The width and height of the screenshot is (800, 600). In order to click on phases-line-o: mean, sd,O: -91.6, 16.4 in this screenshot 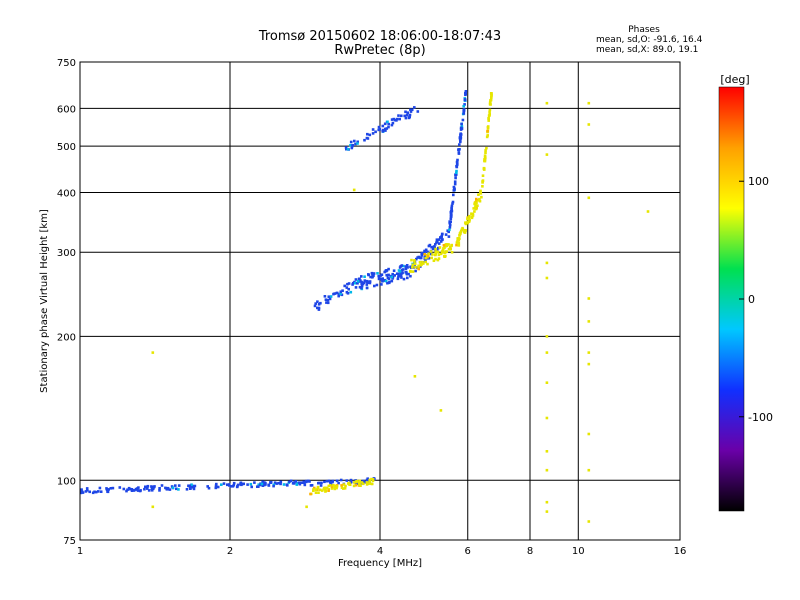, I will do `click(649, 40)`.